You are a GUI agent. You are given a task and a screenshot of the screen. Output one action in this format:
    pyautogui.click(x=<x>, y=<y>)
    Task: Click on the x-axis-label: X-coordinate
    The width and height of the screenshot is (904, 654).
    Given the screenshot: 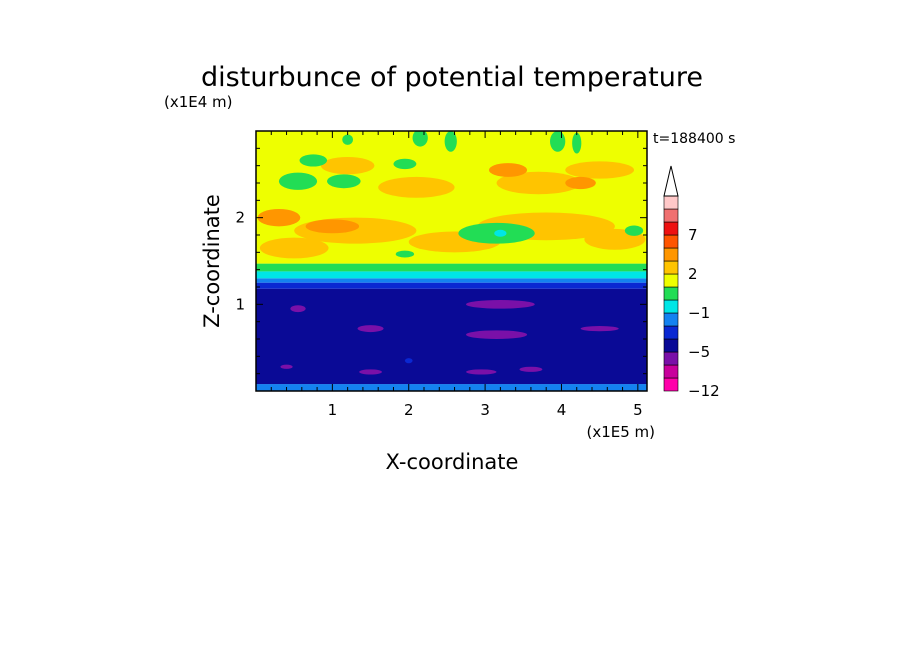 What is the action you would take?
    pyautogui.click(x=452, y=462)
    